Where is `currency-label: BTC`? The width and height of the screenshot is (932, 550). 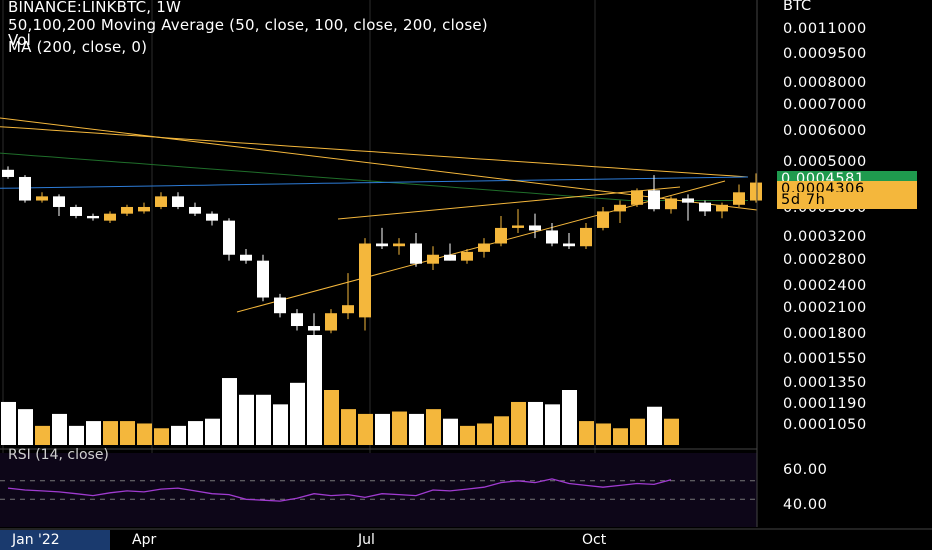
currency-label: BTC is located at coordinates (797, 7).